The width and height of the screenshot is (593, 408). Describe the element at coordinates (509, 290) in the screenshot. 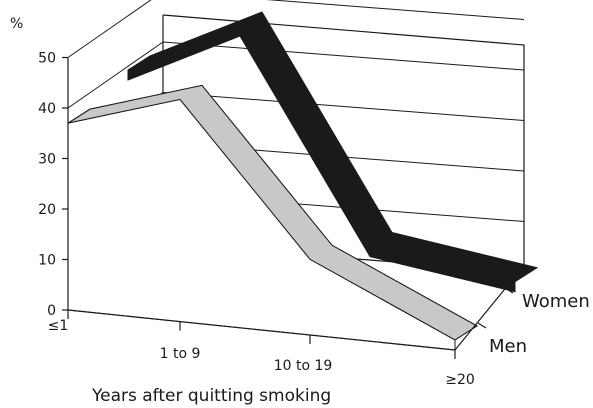

I see `depth-tick-women` at that location.